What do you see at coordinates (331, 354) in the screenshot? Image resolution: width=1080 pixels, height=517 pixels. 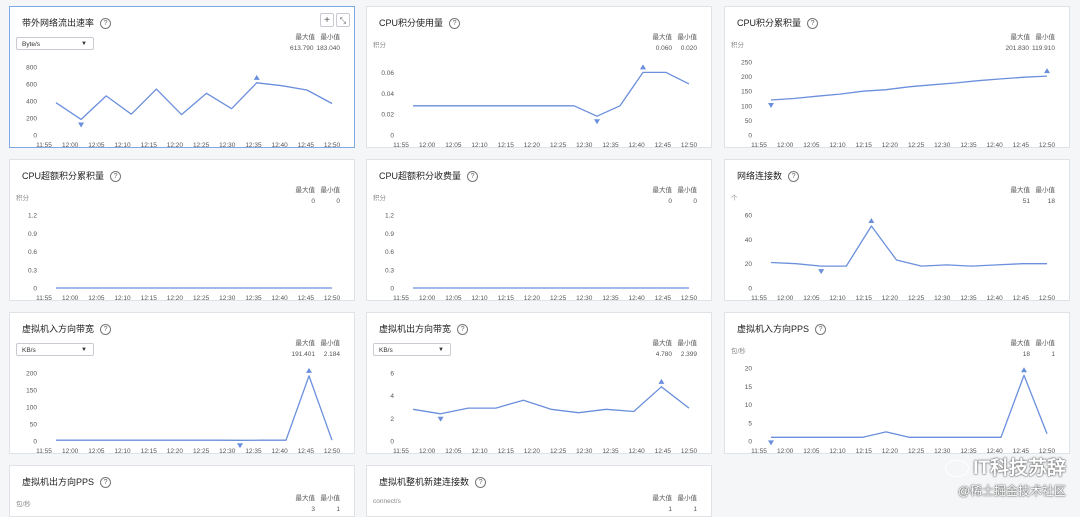 I see `min-value: 2.184` at bounding box center [331, 354].